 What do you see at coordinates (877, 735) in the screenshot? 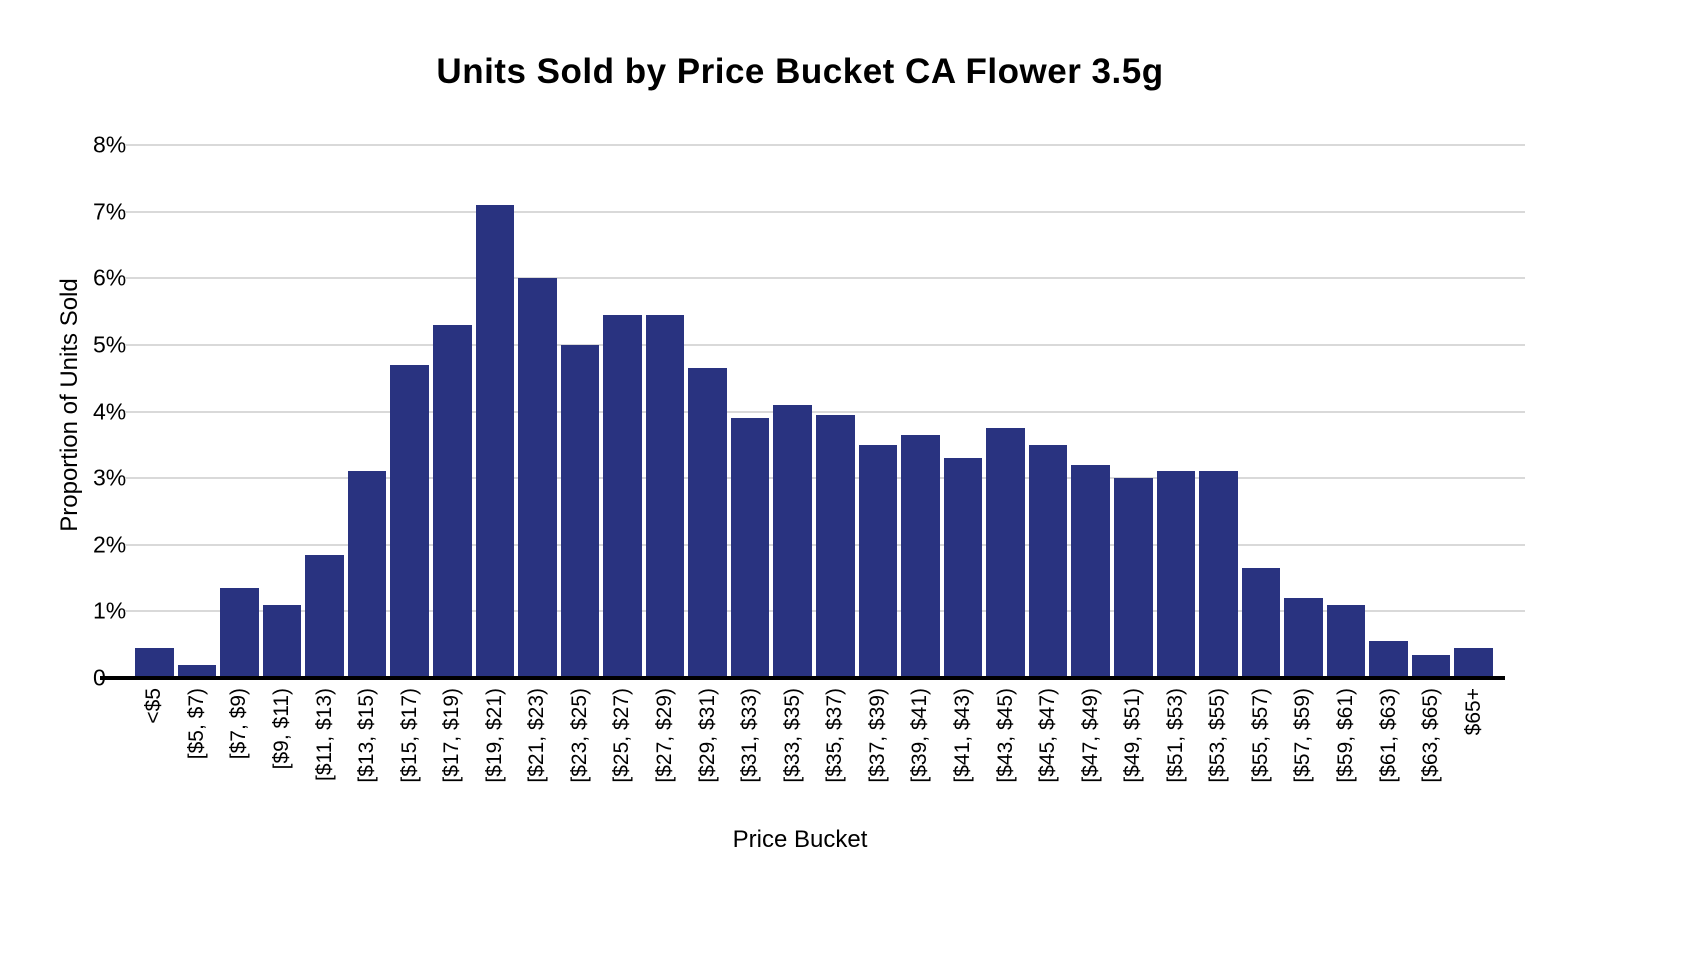
I see `x-tick-label: [$37, $39)` at bounding box center [877, 735].